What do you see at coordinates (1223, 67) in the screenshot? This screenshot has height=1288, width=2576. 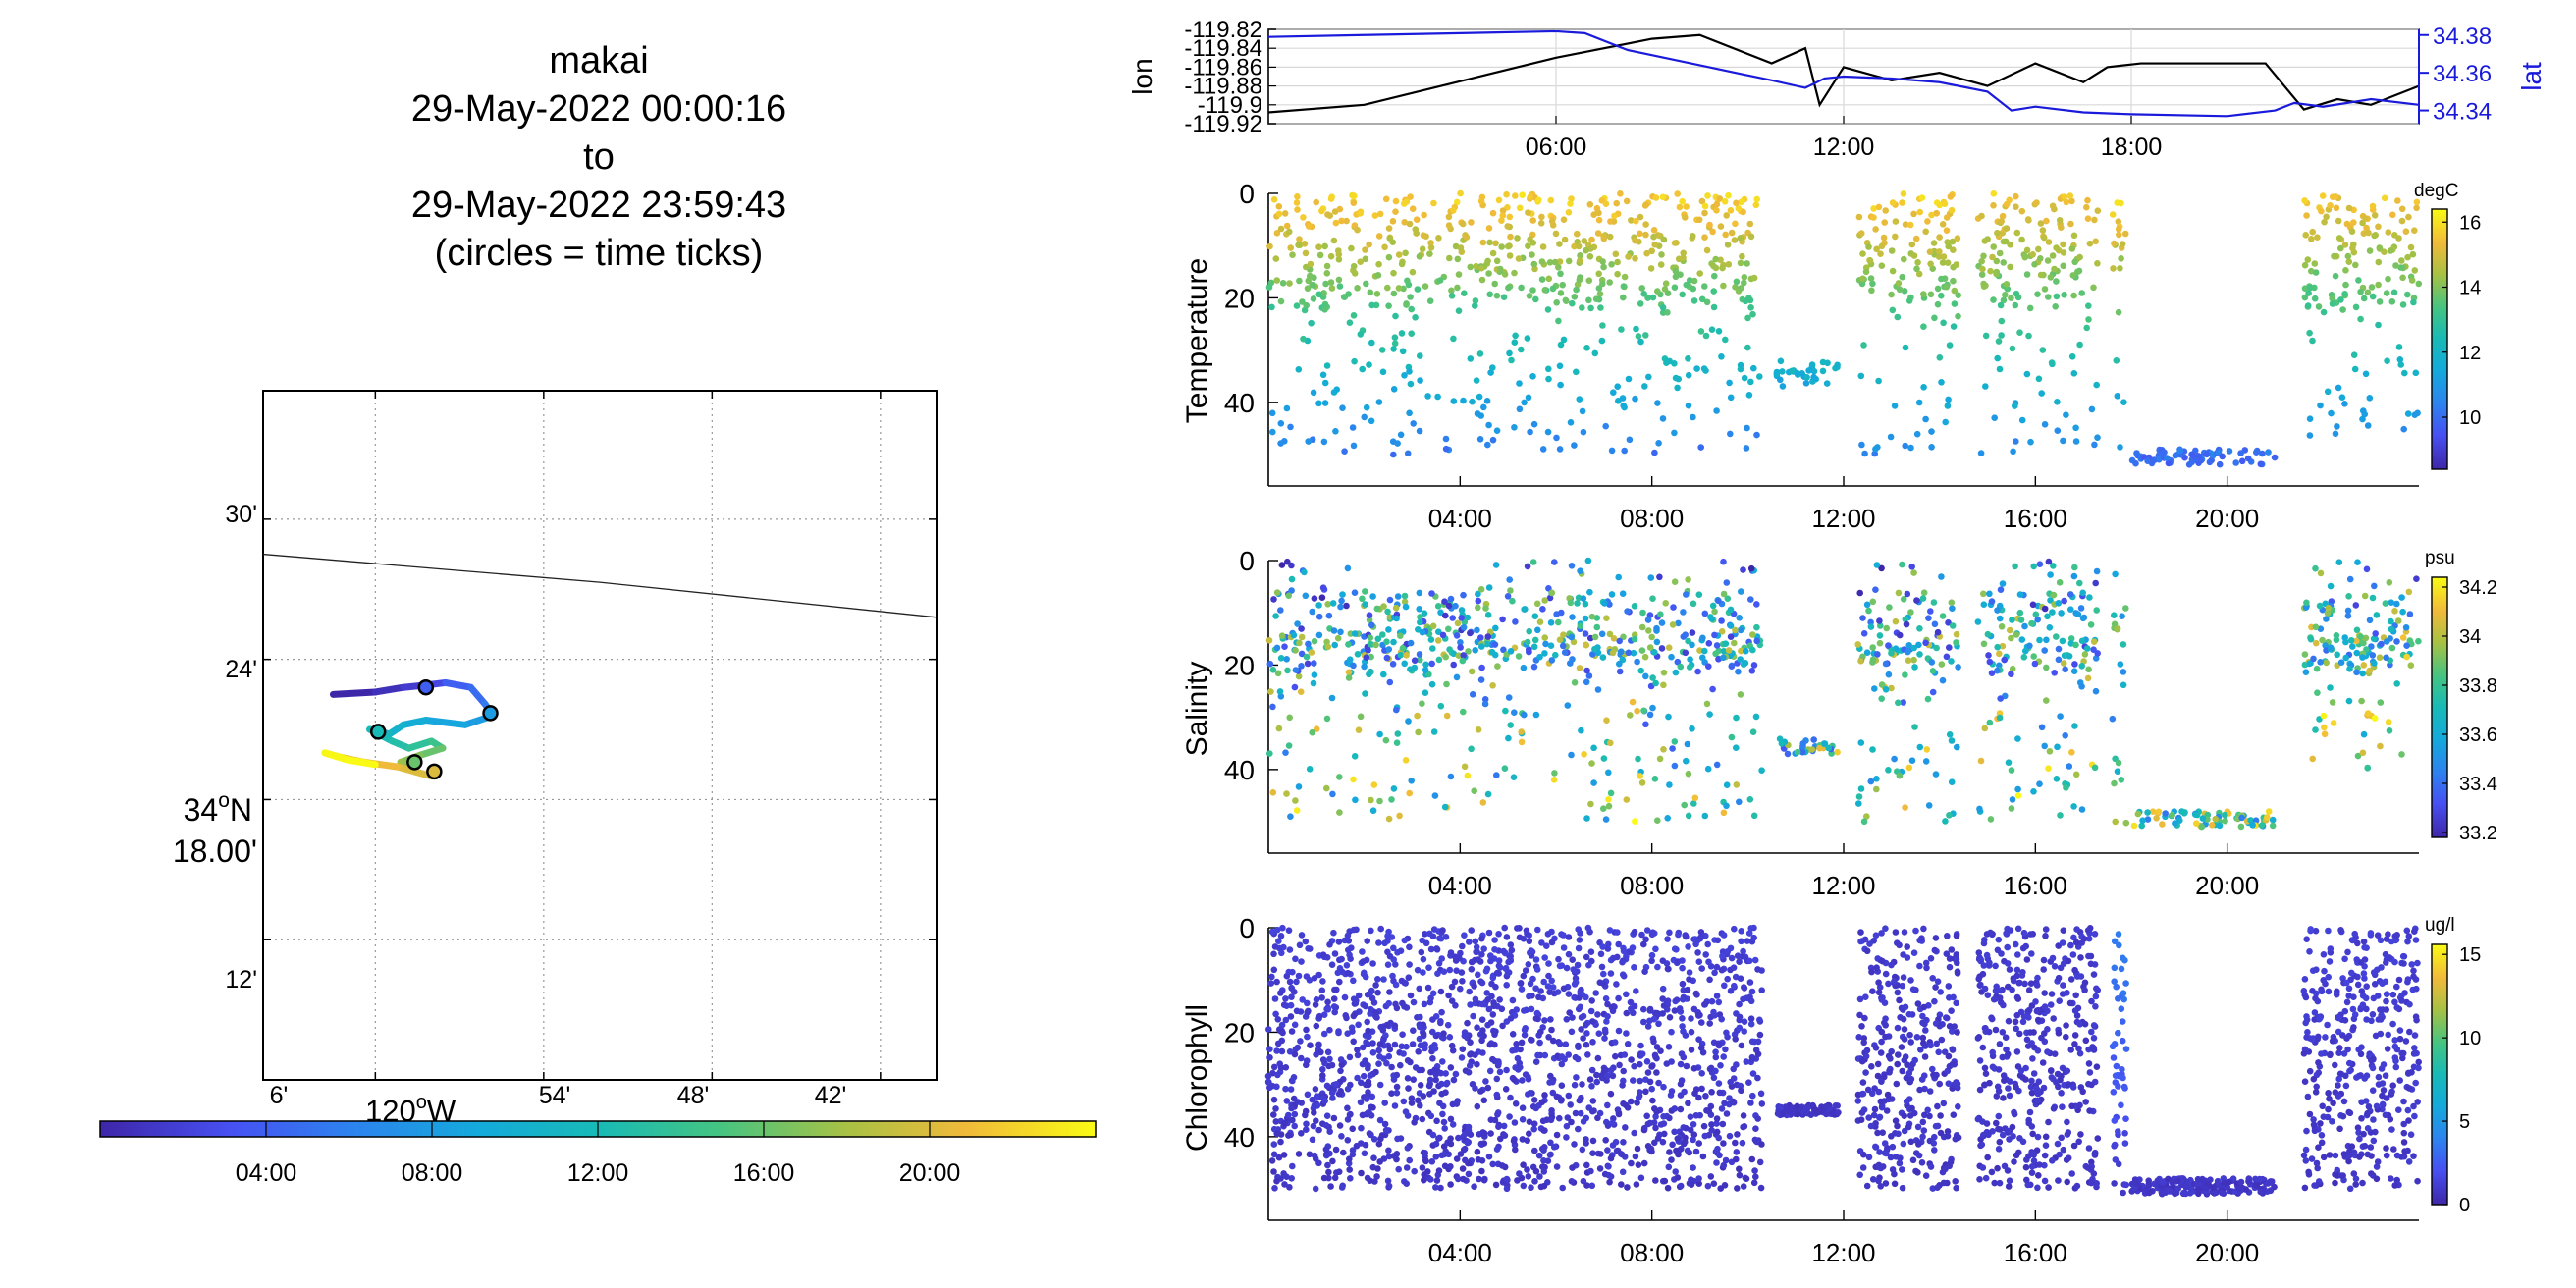 I see `lon-tick-label: -119.86` at bounding box center [1223, 67].